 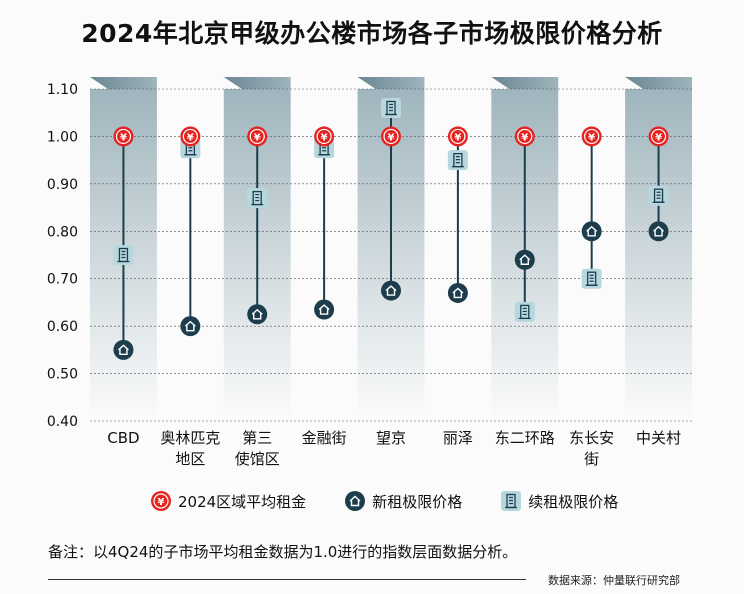 I want to click on source-text: 数据来源：仲量联行研究部, so click(x=614, y=580).